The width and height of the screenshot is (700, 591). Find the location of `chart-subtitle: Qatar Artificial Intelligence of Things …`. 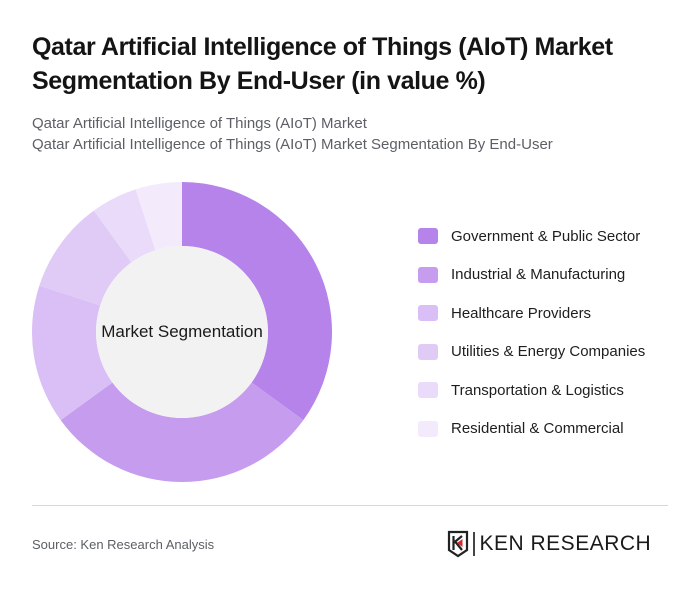

chart-subtitle: Qatar Artificial Intelligence of Things … is located at coordinates (292, 134).